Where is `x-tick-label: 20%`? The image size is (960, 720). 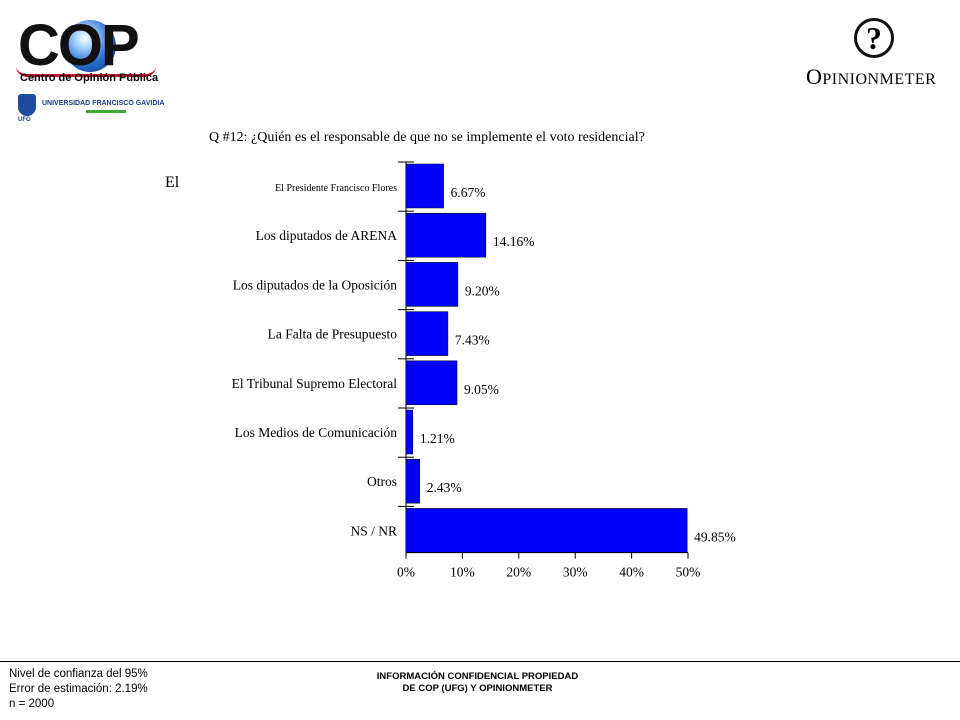
x-tick-label: 20% is located at coordinates (518, 572).